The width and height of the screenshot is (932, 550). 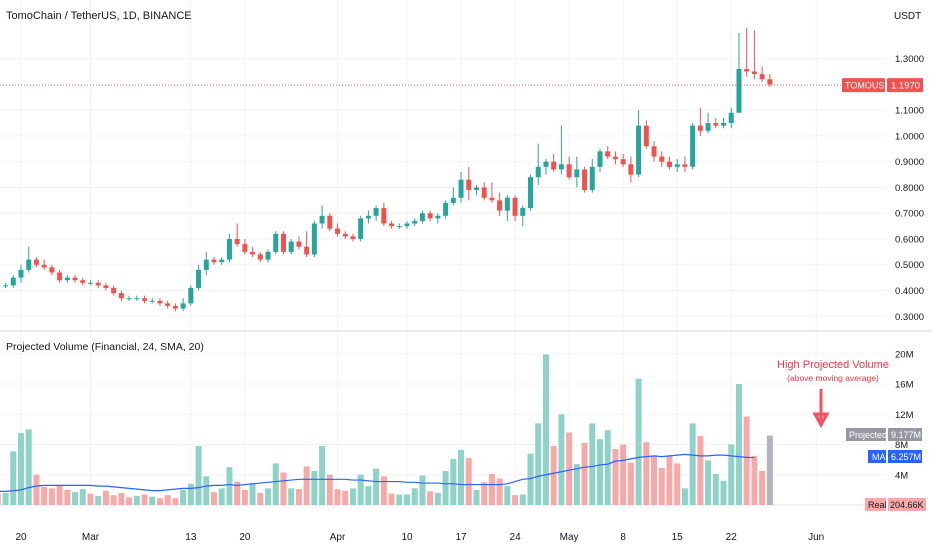 What do you see at coordinates (91, 537) in the screenshot?
I see `time-tick-label: Mar` at bounding box center [91, 537].